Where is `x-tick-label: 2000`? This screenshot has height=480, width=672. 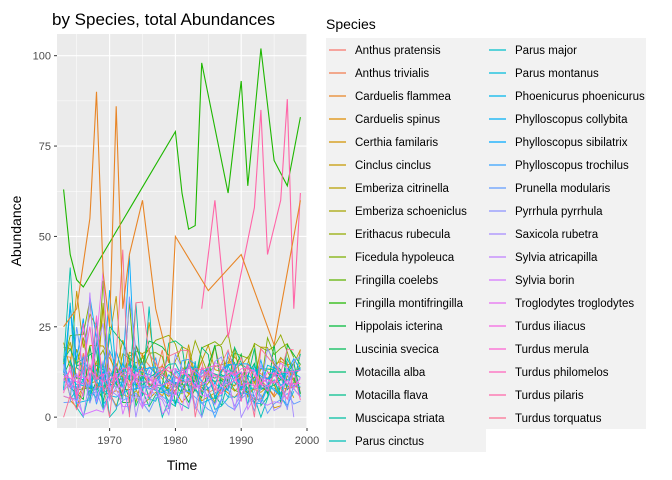 x-tick-label: 2000 is located at coordinates (307, 441).